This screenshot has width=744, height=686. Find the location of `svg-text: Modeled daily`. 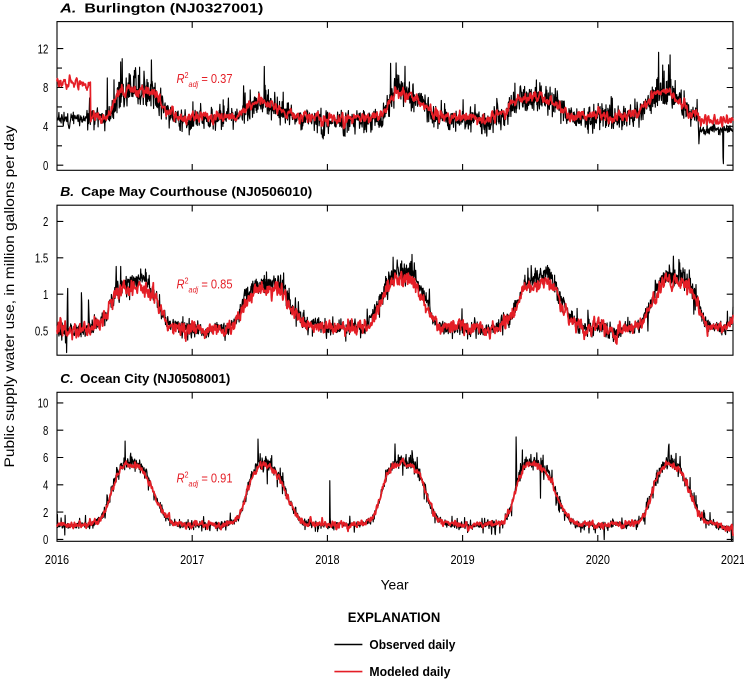

svg-text: Modeled daily is located at coordinates (410, 671).